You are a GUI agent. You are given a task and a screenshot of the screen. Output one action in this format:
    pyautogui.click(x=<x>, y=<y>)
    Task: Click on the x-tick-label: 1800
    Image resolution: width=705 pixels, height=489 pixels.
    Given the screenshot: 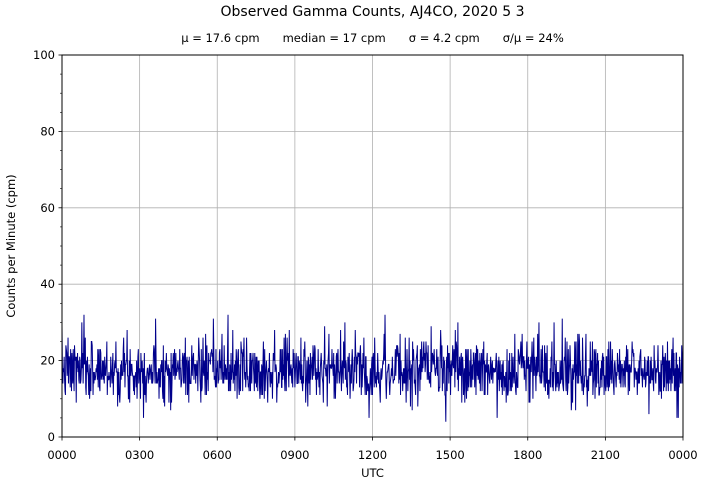 What is the action you would take?
    pyautogui.click(x=527, y=455)
    